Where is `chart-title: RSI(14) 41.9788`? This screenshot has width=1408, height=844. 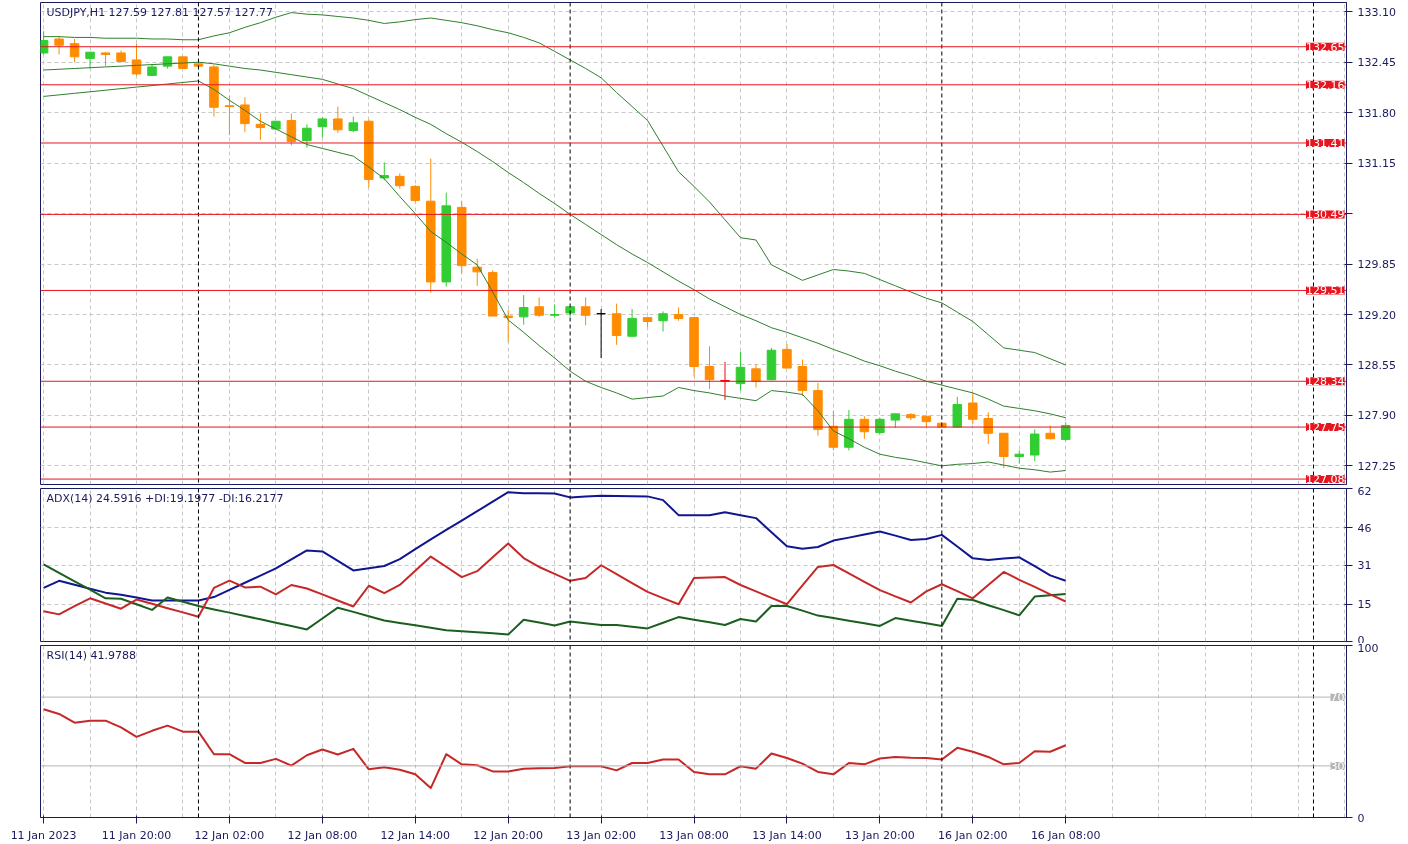 chart-title: RSI(14) 41.9788 is located at coordinates (91, 655).